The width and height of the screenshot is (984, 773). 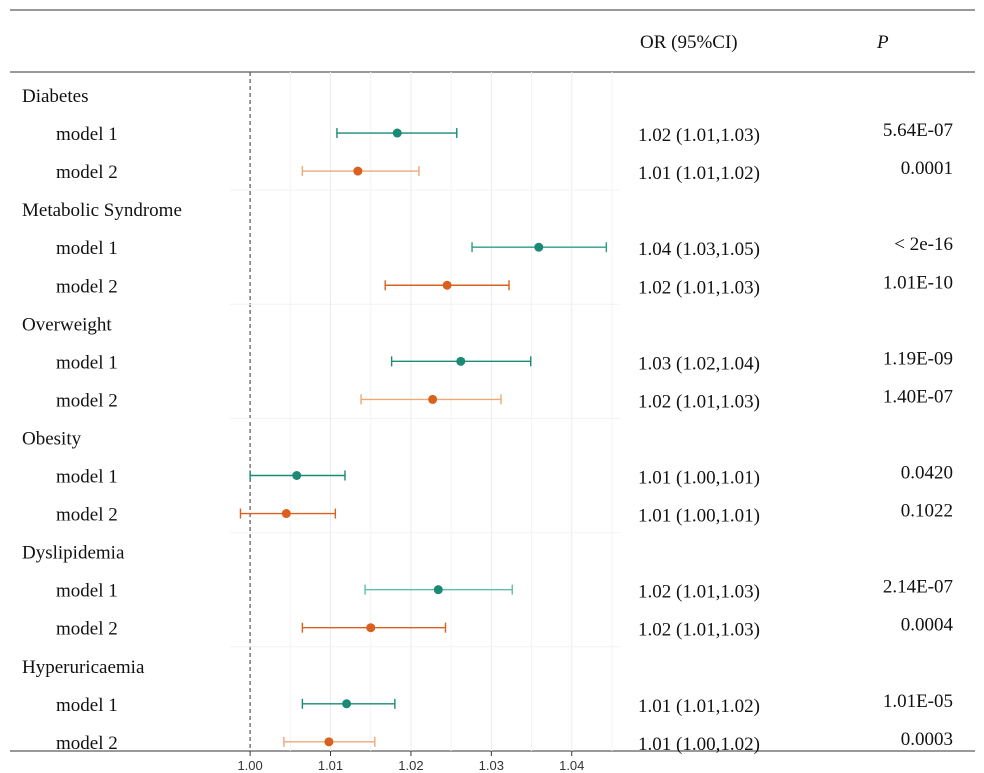 I want to click on p-value: 1.01E-10, so click(x=918, y=282).